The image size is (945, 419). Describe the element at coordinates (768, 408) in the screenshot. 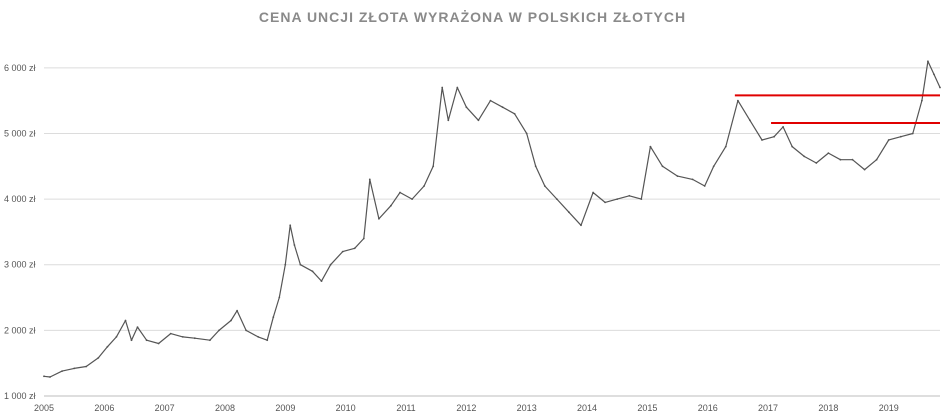

I see `x-tick-label: 2017` at that location.